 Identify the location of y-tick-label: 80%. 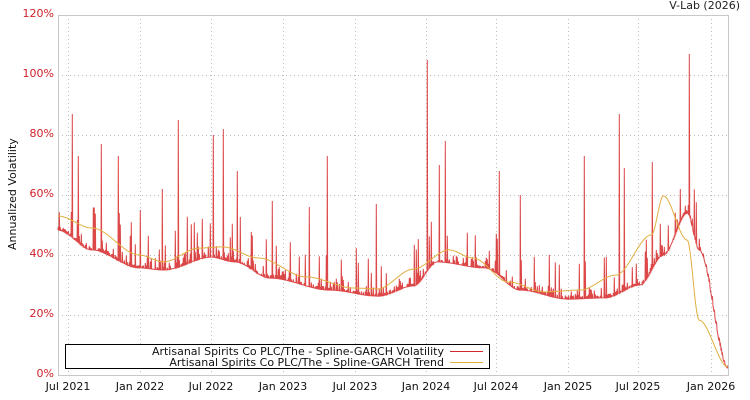
(41, 133).